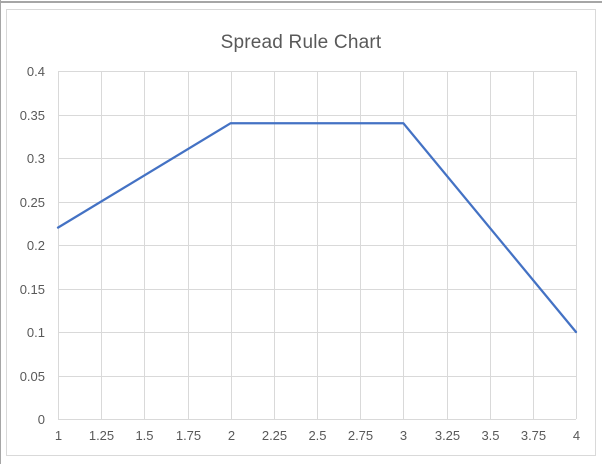 This screenshot has width=602, height=464. I want to click on x-axis-tick-label: 3.25, so click(447, 435).